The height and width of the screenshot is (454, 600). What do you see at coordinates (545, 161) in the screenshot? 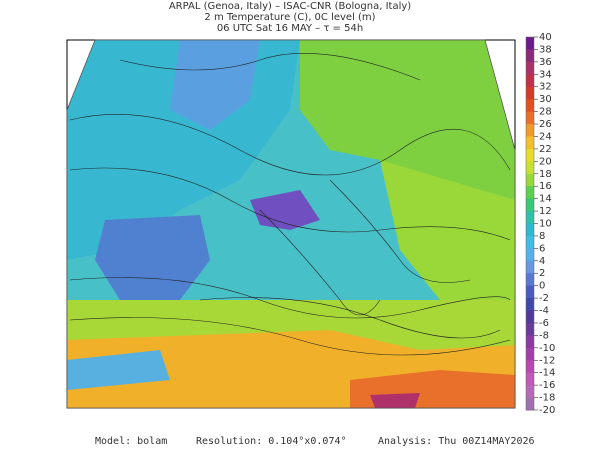
I see `colorbar-label: 20` at bounding box center [545, 161].